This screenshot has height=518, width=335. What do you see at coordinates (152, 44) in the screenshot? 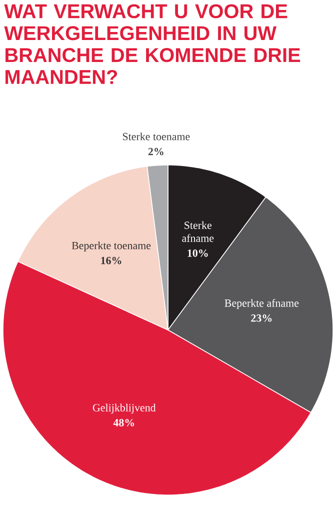
I see `chart-title: WAT VERWACHT U VOOR DE WERKGELEGENHEID IN UW BRANCHE DE KOMENDE DRIE MAANDEN?` at bounding box center [152, 44].